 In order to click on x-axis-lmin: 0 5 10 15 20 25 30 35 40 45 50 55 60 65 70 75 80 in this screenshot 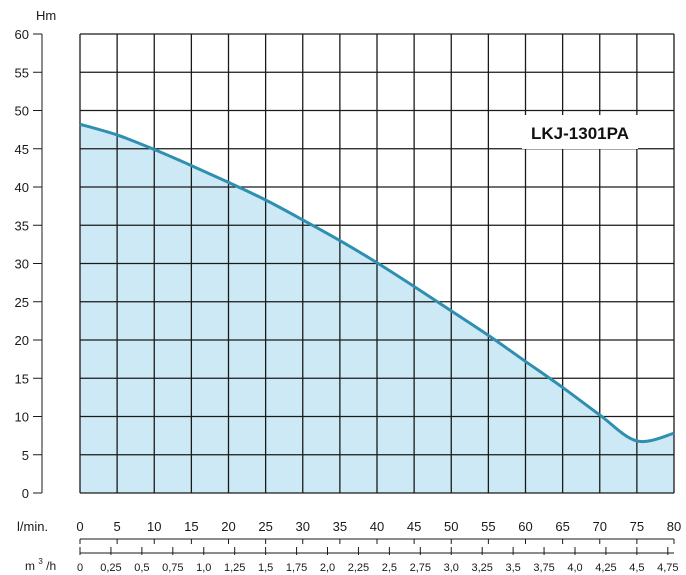, I will do `click(378, 531)`.